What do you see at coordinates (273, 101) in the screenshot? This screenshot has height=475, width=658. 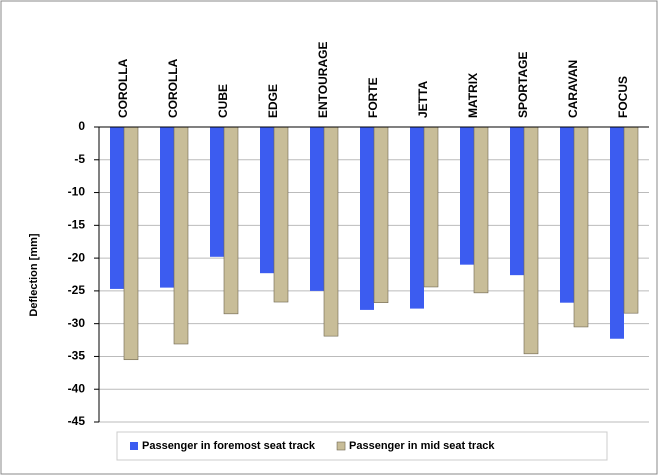 I see `x-tick-label: EDGE` at bounding box center [273, 101].